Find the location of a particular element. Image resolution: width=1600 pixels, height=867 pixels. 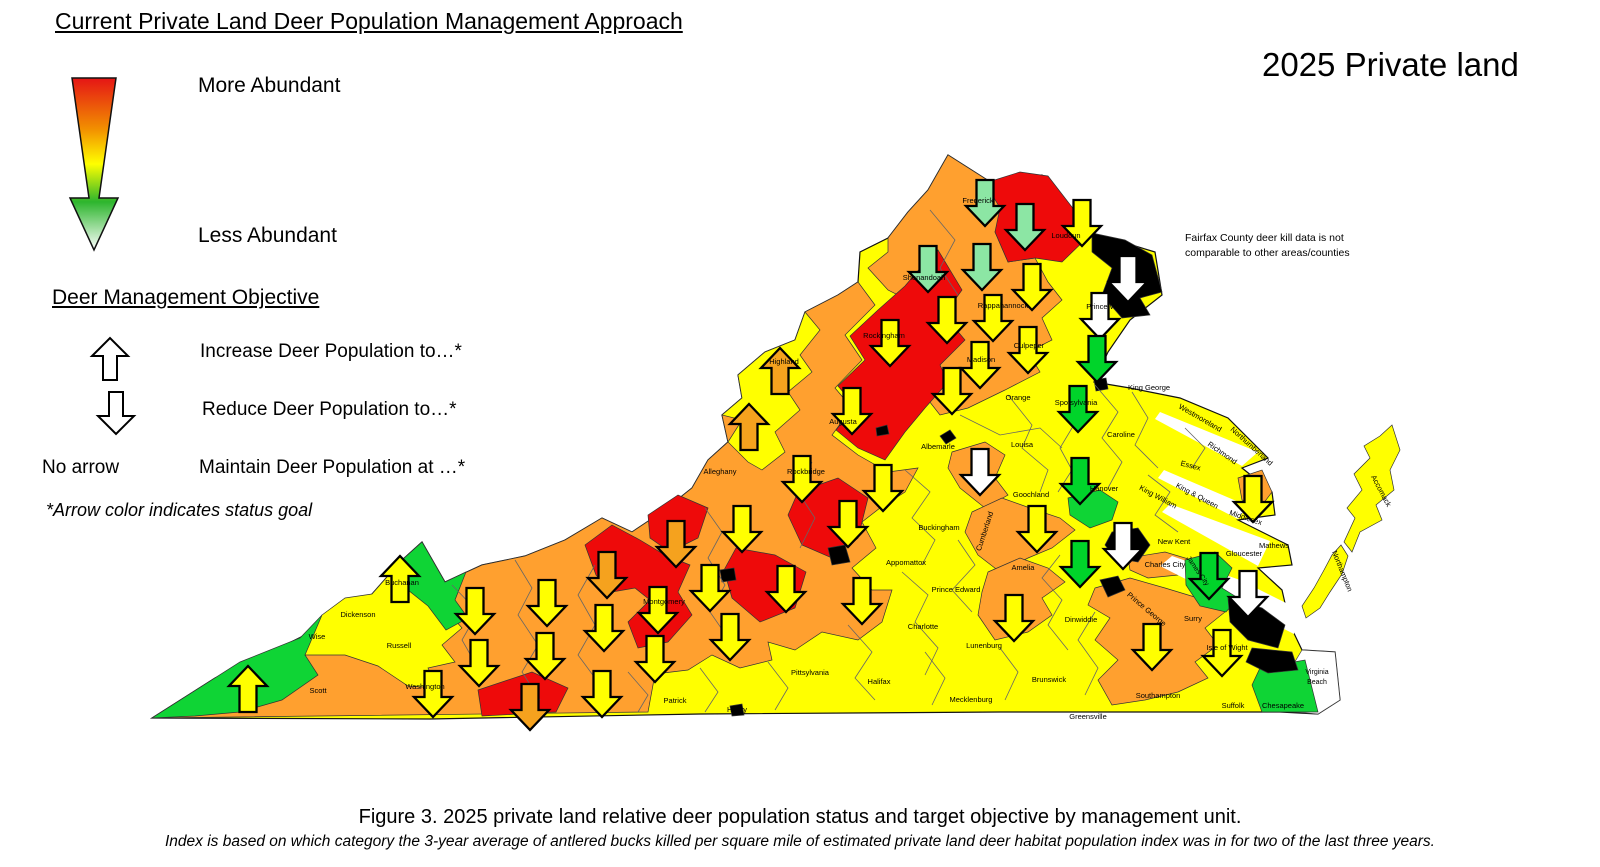

objective-title: Deer Management Objective is located at coordinates (186, 297).